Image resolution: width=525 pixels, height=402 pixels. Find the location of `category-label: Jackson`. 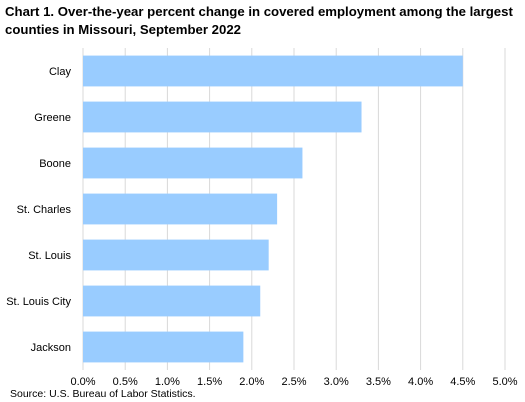

category-label: Jackson is located at coordinates (51, 348).